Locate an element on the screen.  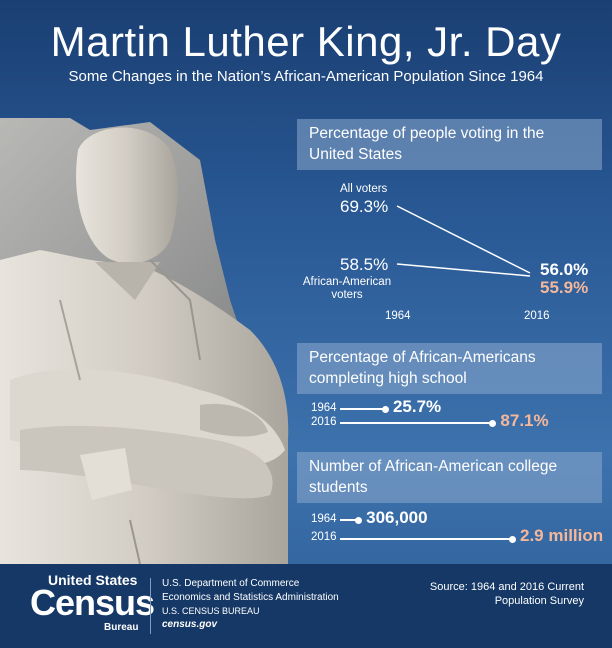
college-bar-2016 is located at coordinates (426, 539).